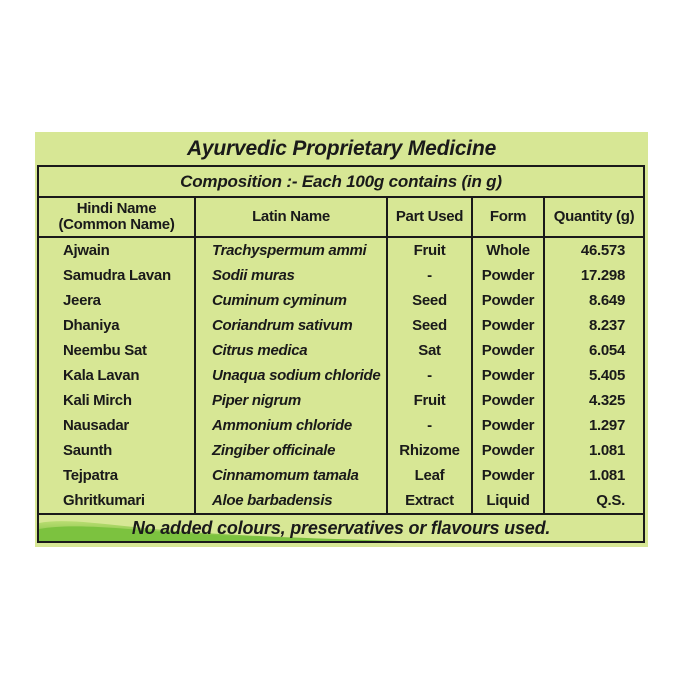 The width and height of the screenshot is (679, 679). I want to click on cell-quantity: 6.054, so click(593, 350).